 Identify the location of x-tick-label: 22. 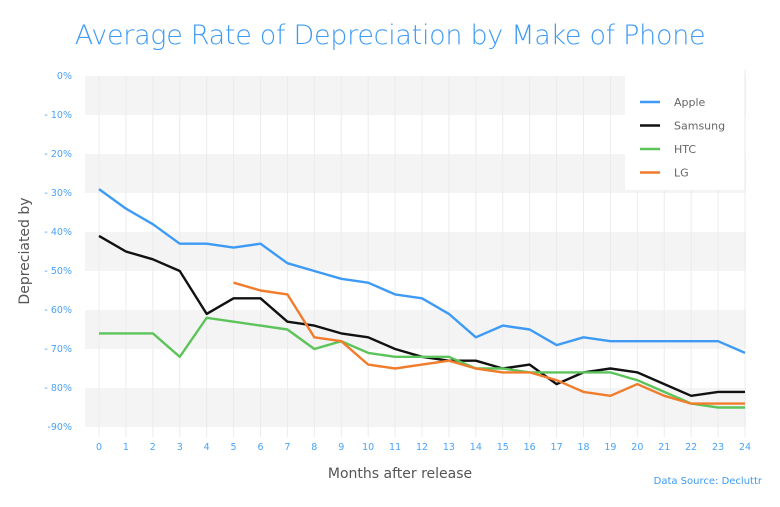
(691, 447).